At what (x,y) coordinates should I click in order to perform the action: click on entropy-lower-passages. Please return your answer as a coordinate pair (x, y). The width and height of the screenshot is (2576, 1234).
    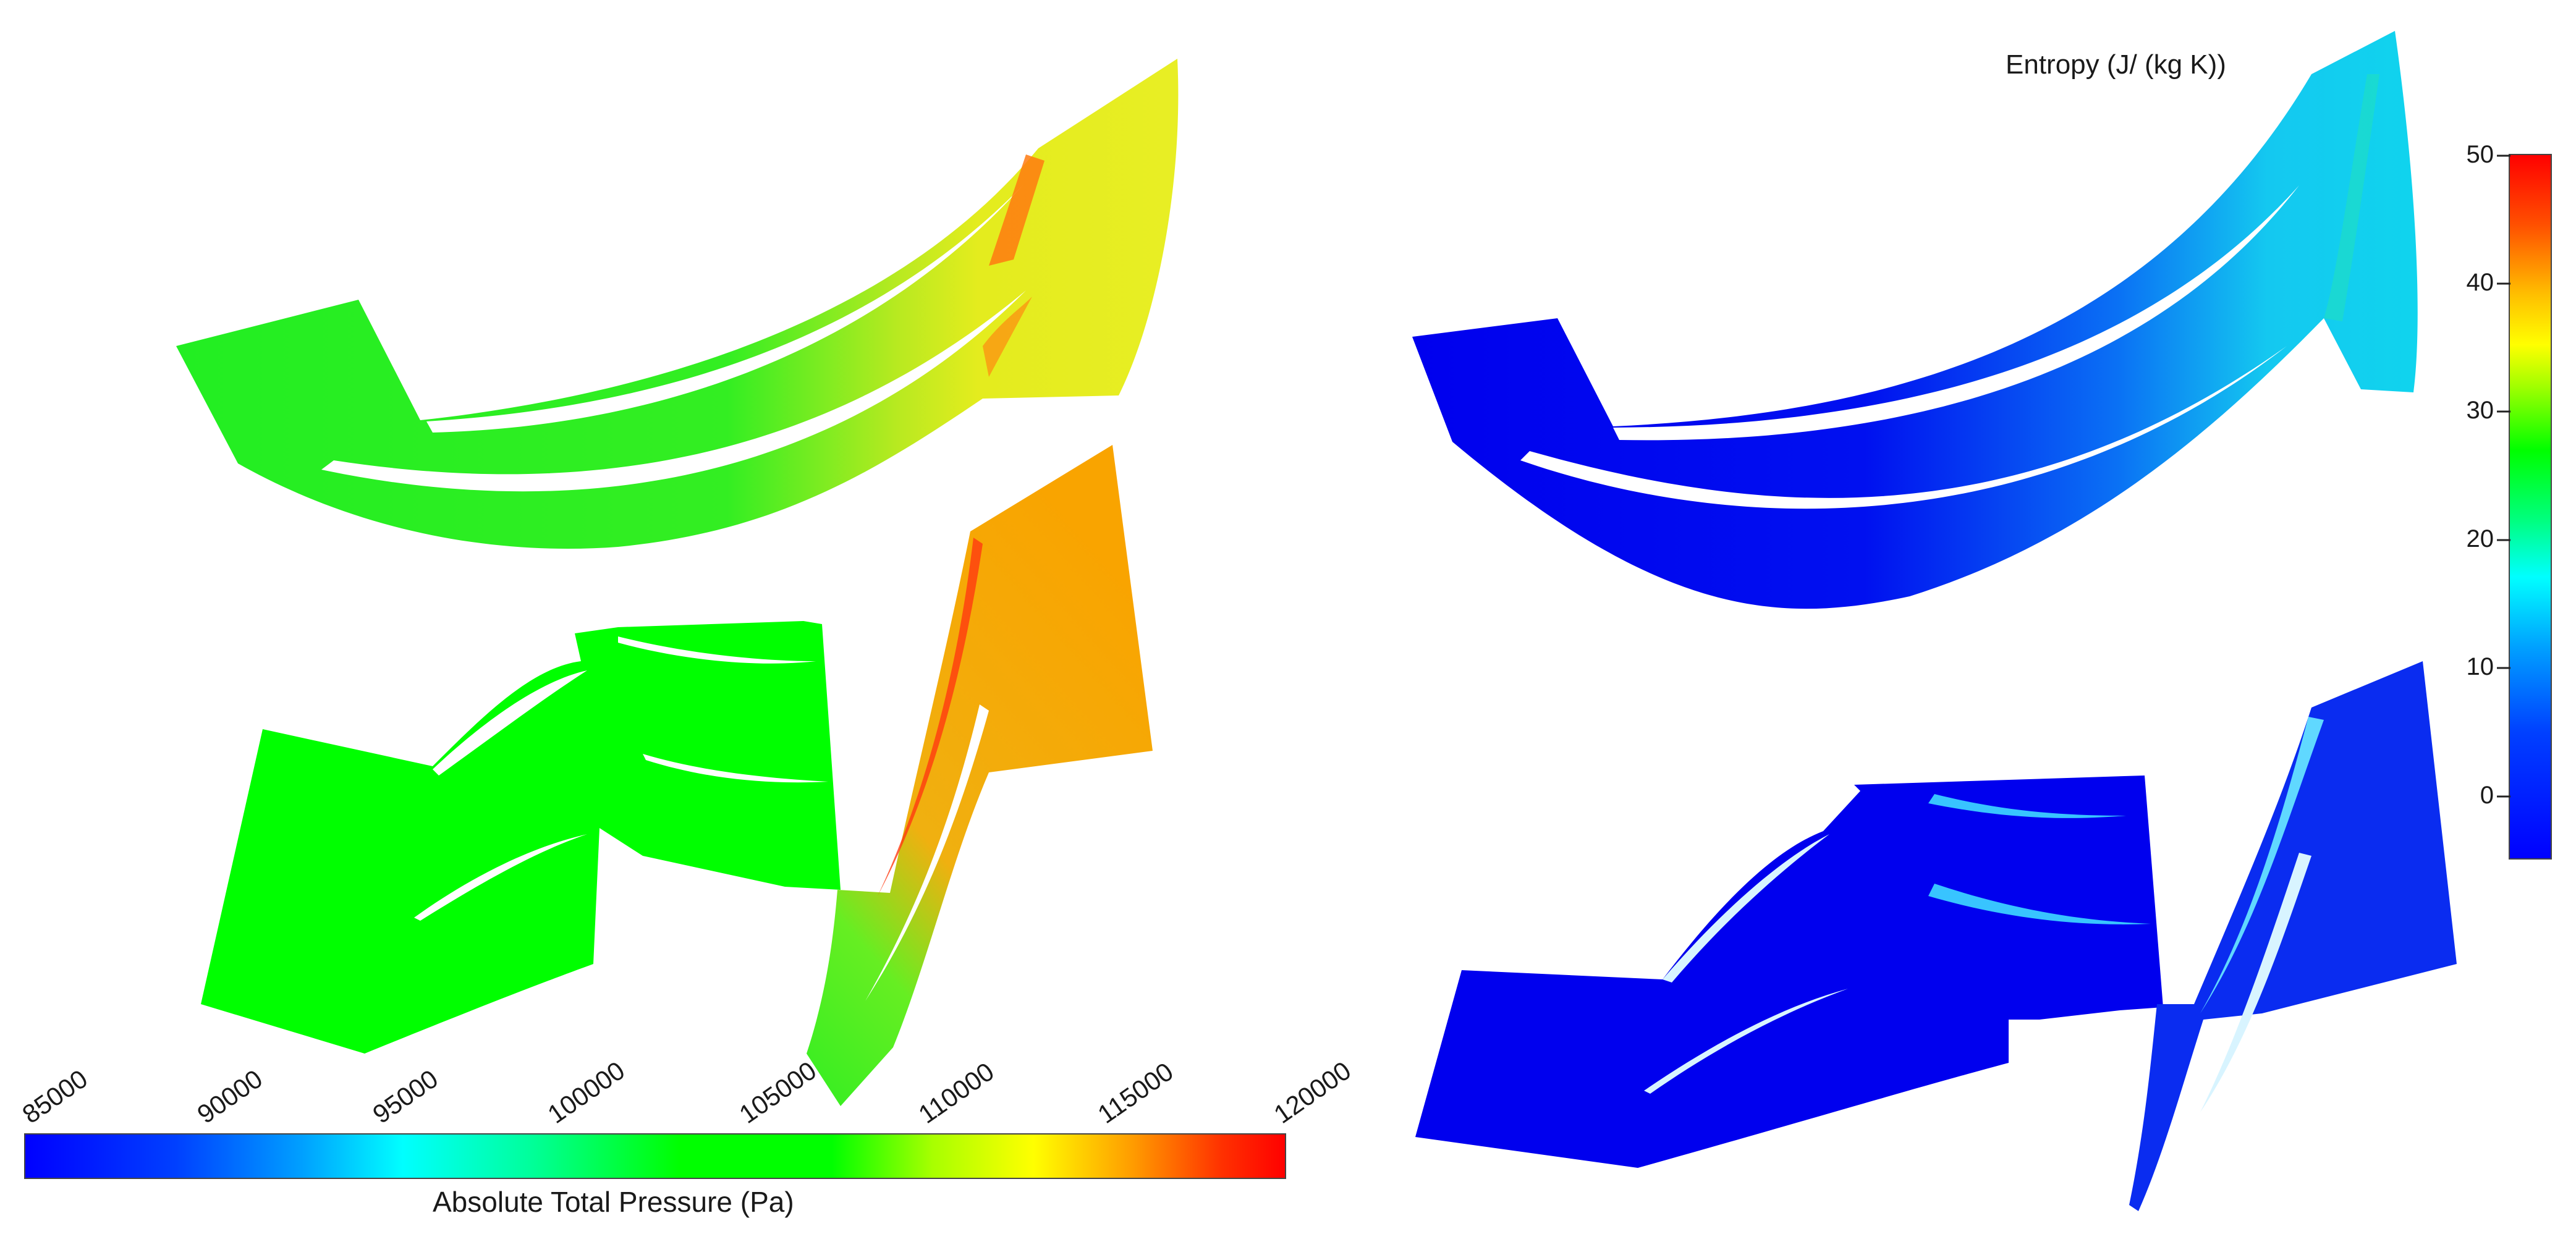
    Looking at the image, I should click on (1789, 971).